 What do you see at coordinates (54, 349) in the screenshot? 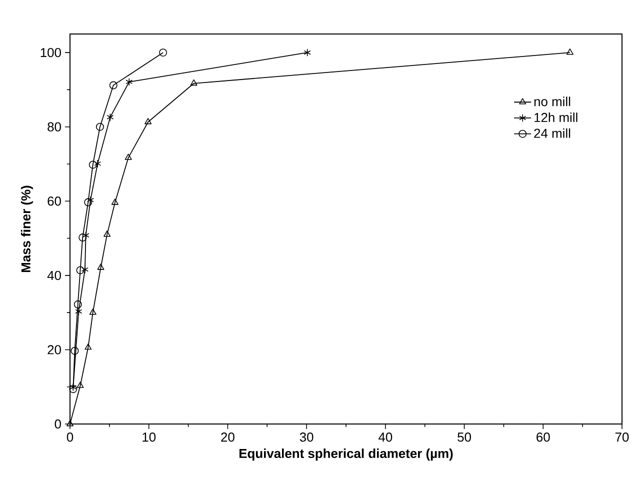
I see `y-tick-label: 20` at bounding box center [54, 349].